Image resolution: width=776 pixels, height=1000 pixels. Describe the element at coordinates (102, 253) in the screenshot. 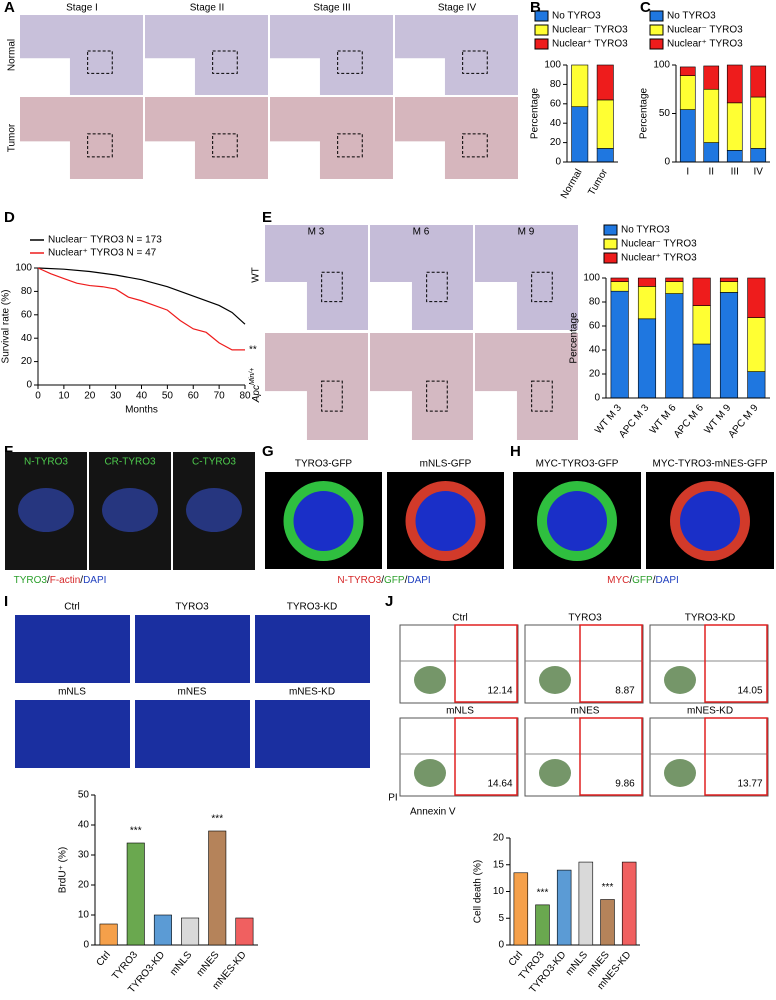

I see `legend-label: Nuclear⁺ TYRO3 N = 47` at that location.